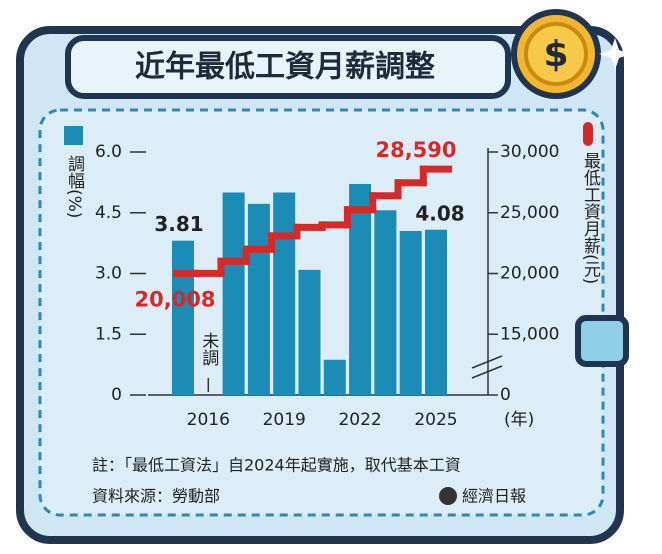 The image size is (662, 554). I want to click on source: 資料來源：勞動部, so click(156, 496).